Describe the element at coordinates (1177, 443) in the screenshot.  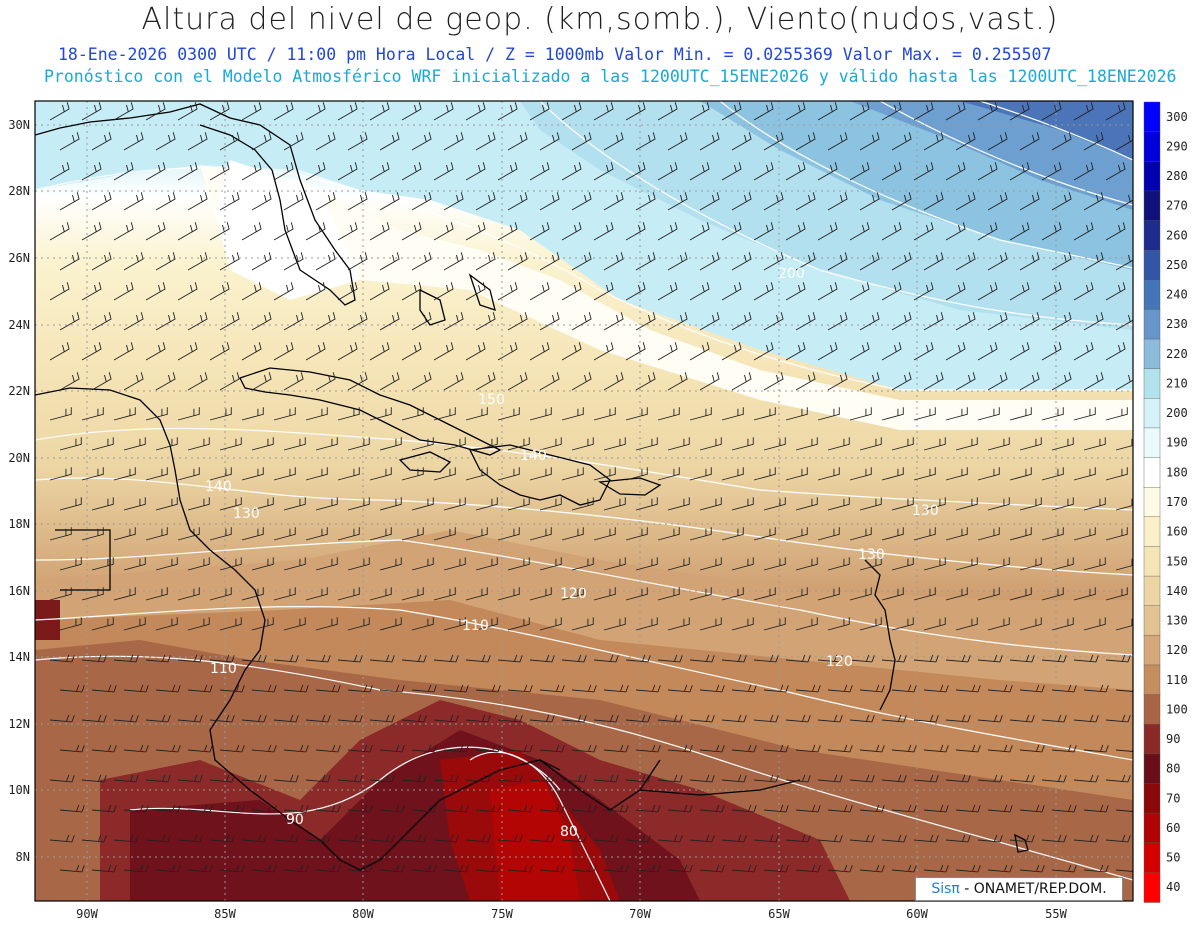
I see `colorbar-label: 190` at that location.